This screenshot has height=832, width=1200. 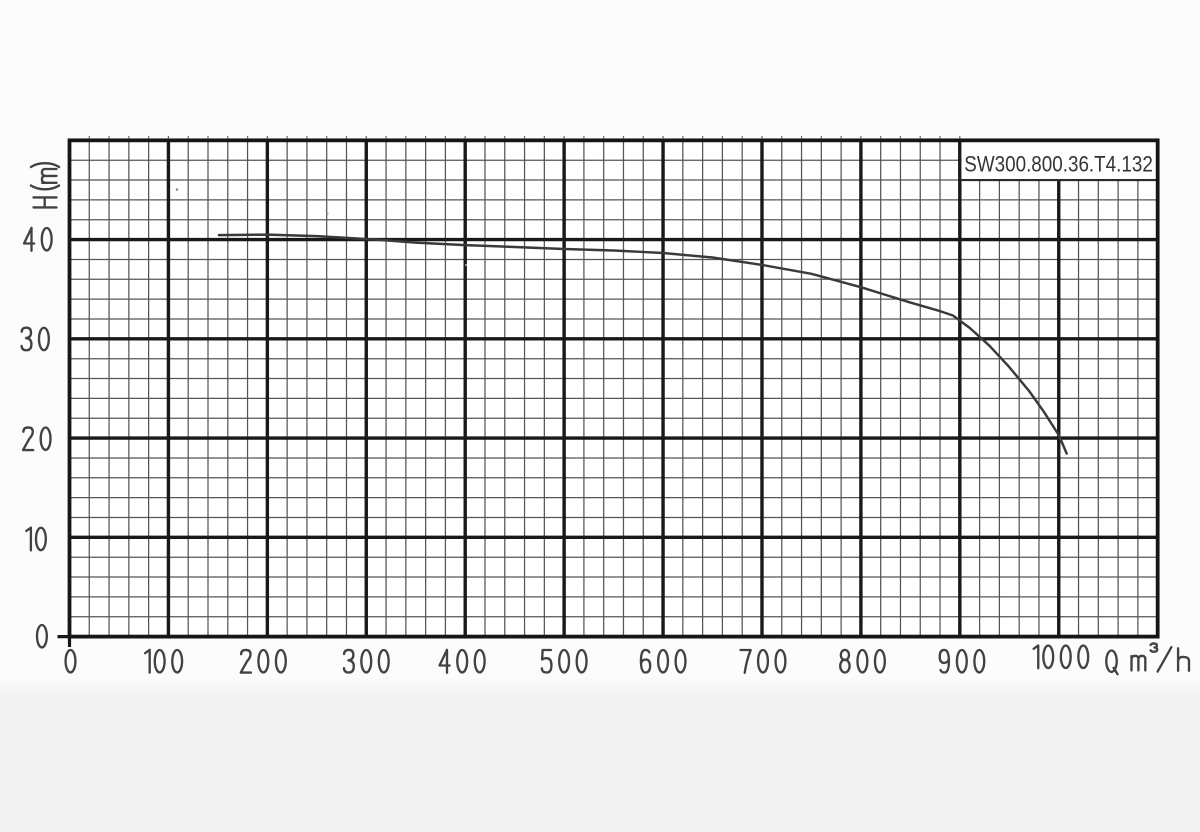 What do you see at coordinates (1058, 164) in the screenshot?
I see `svg-text: SW300.800.36.T4.132` at bounding box center [1058, 164].